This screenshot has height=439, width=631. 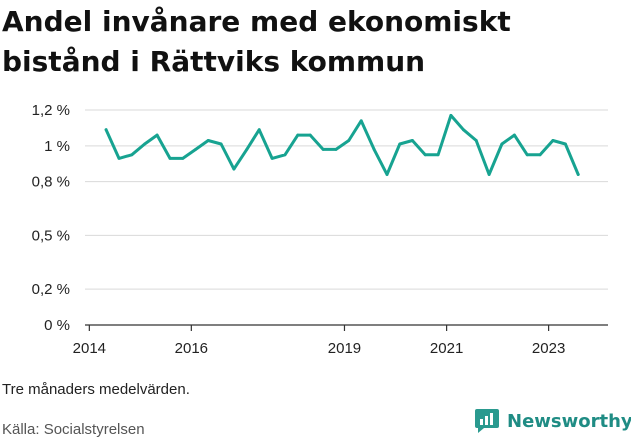 I want to click on x-axis: 2014 2016 2019 2021 2023, so click(x=340, y=340).